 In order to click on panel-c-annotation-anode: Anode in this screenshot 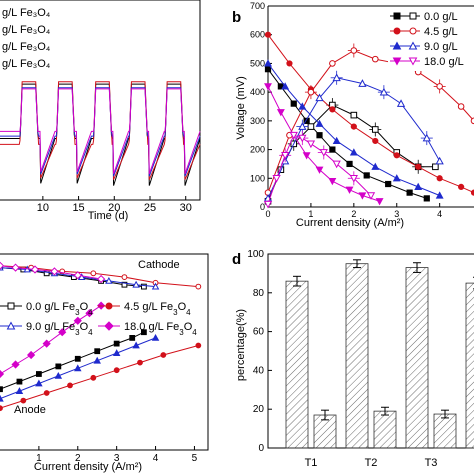, I will do `click(30, 410)`.